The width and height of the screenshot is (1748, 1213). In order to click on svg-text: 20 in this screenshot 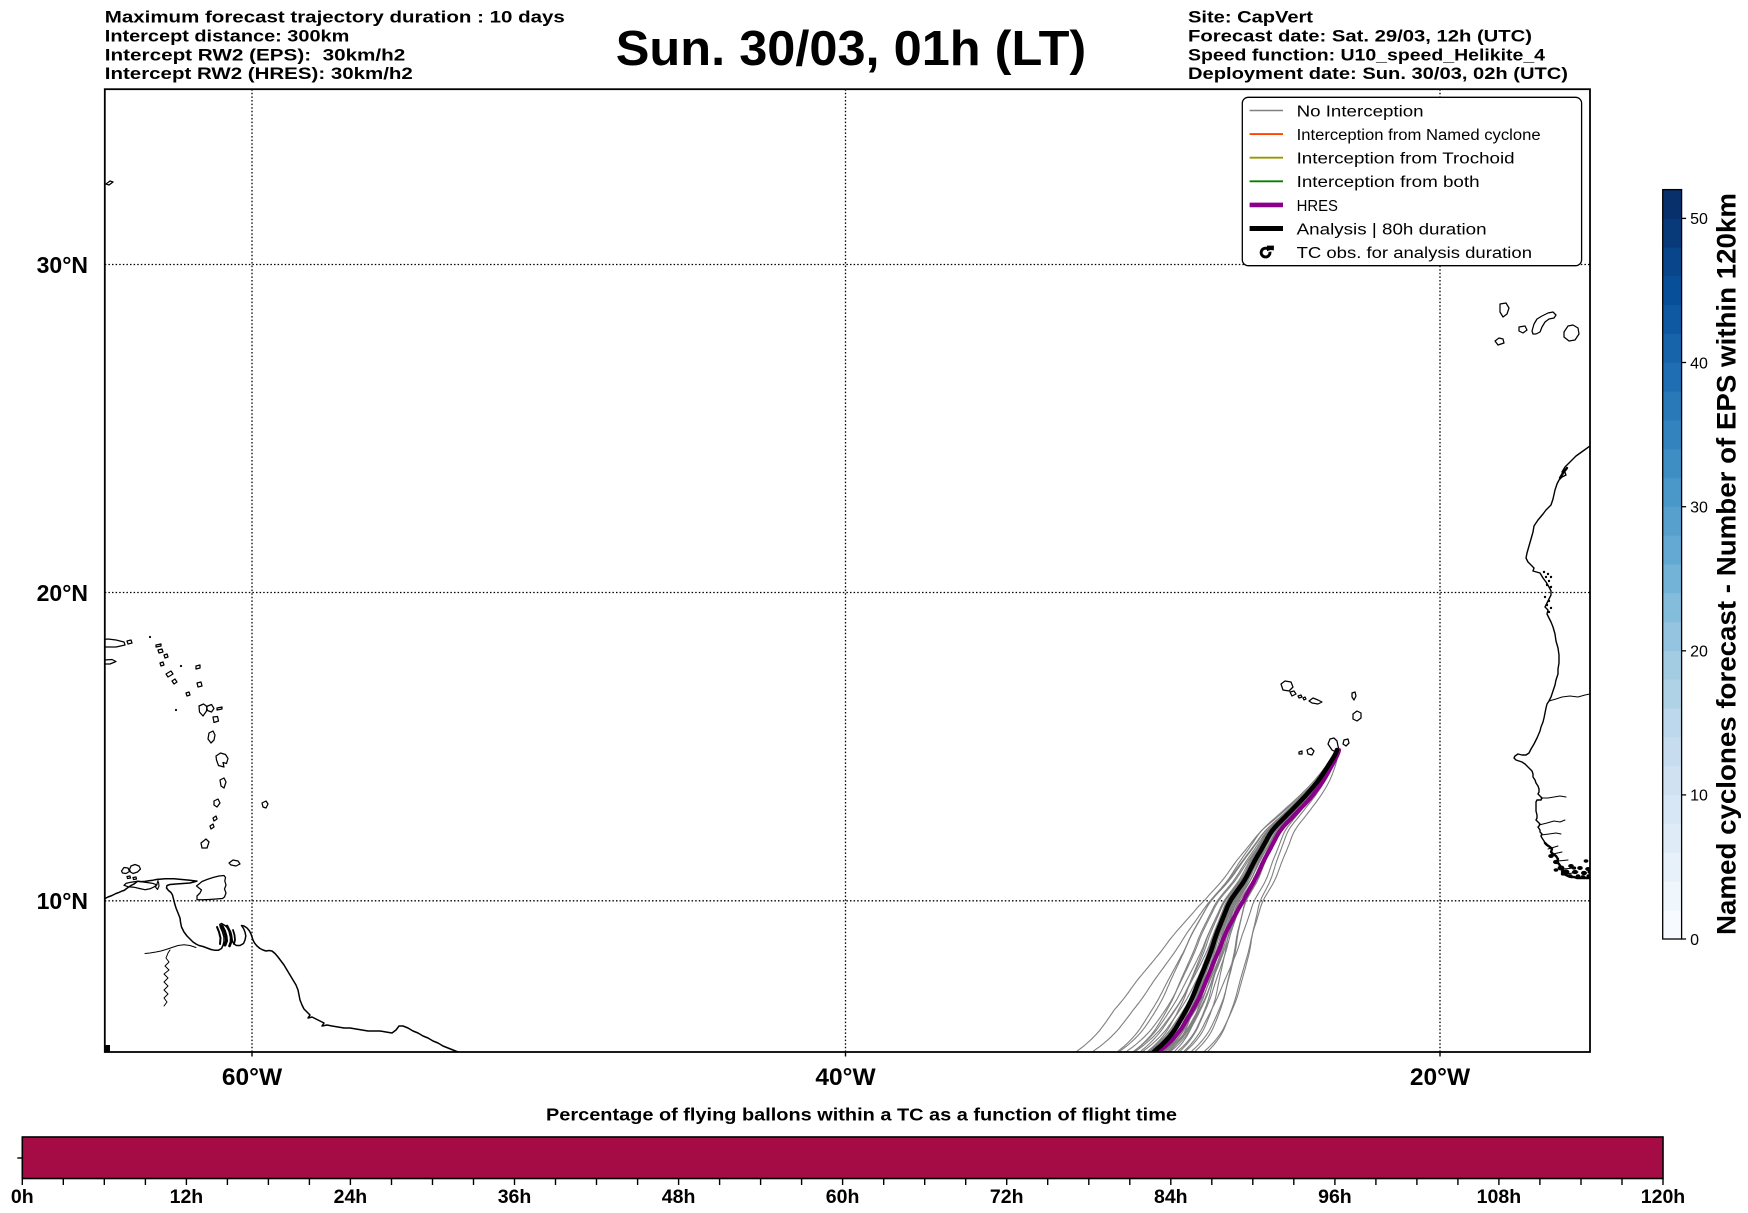, I will do `click(1699, 652)`.